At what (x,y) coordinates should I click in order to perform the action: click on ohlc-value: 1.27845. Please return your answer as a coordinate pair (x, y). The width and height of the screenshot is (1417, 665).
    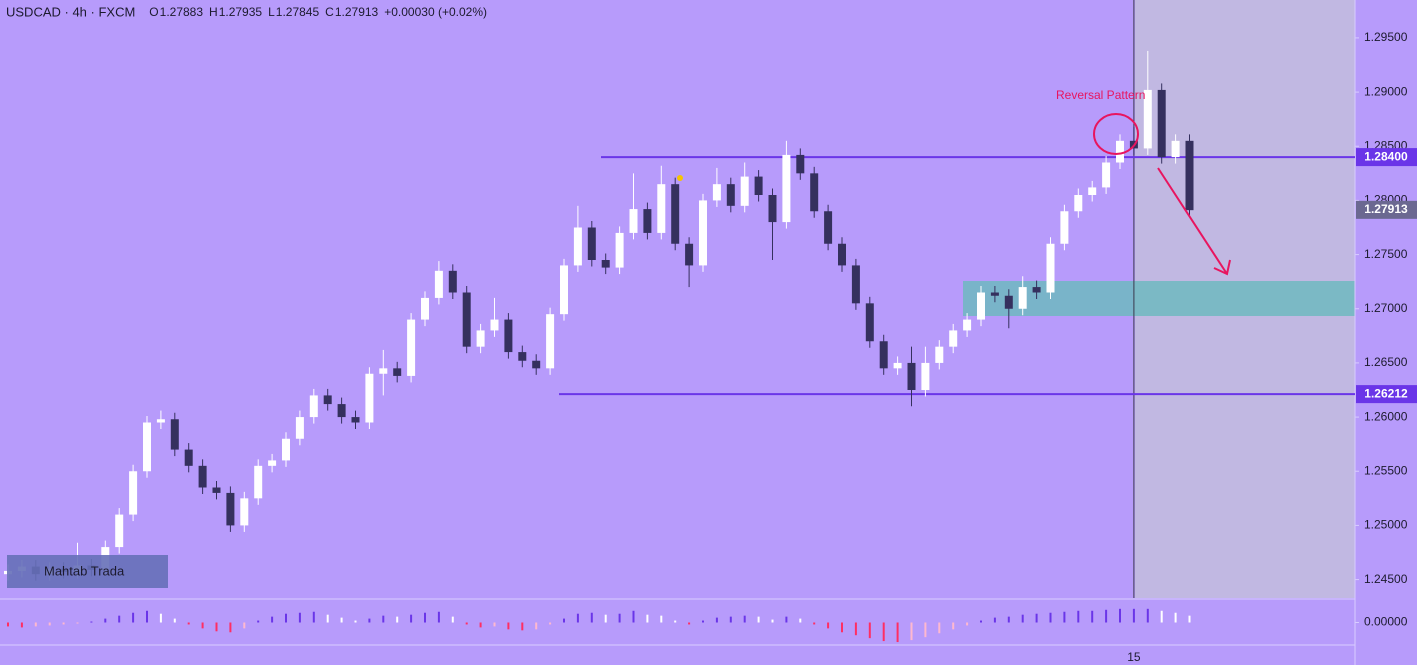
    Looking at the image, I should click on (298, 12).